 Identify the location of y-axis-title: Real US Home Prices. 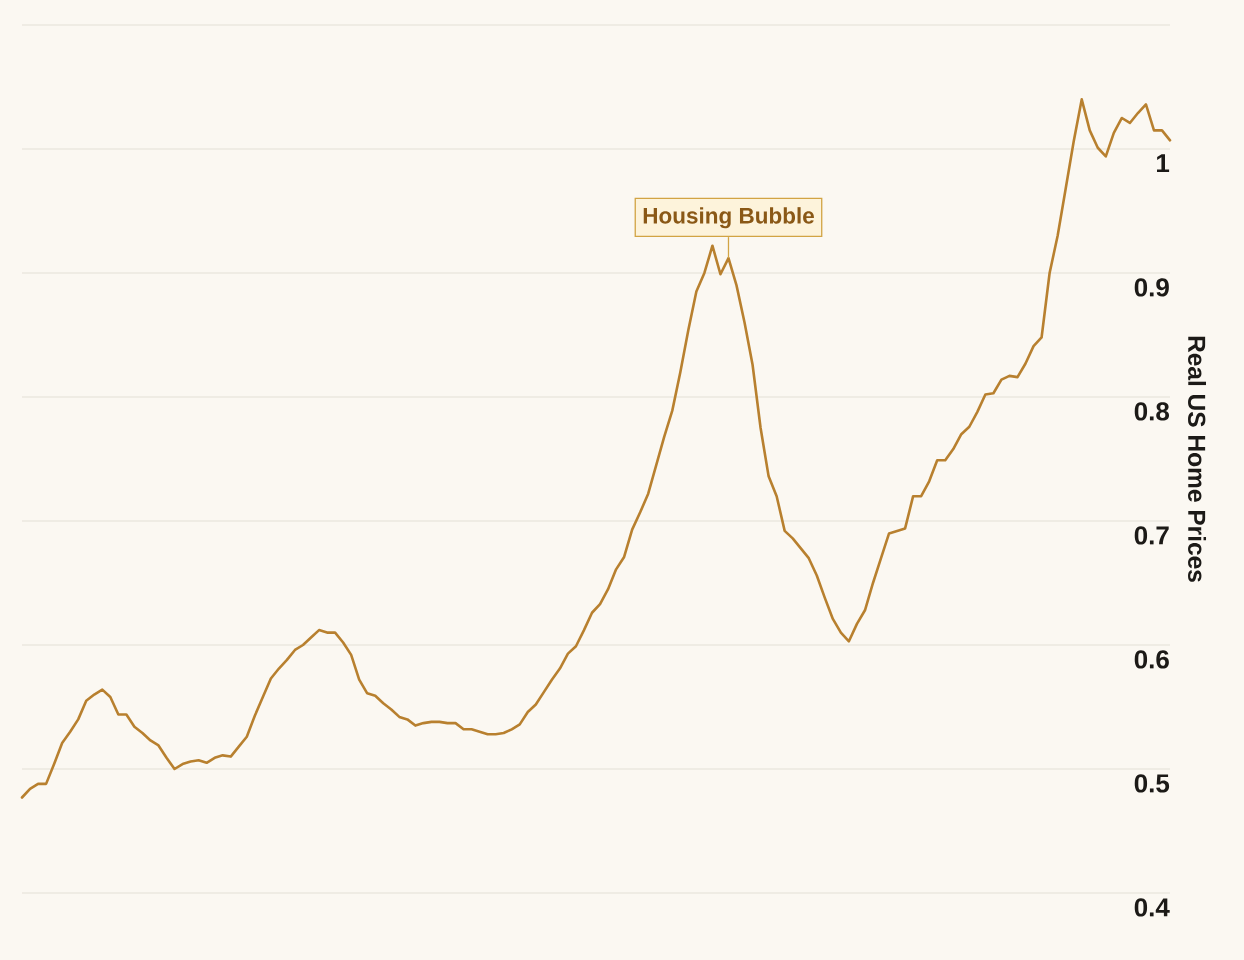
(1197, 459).